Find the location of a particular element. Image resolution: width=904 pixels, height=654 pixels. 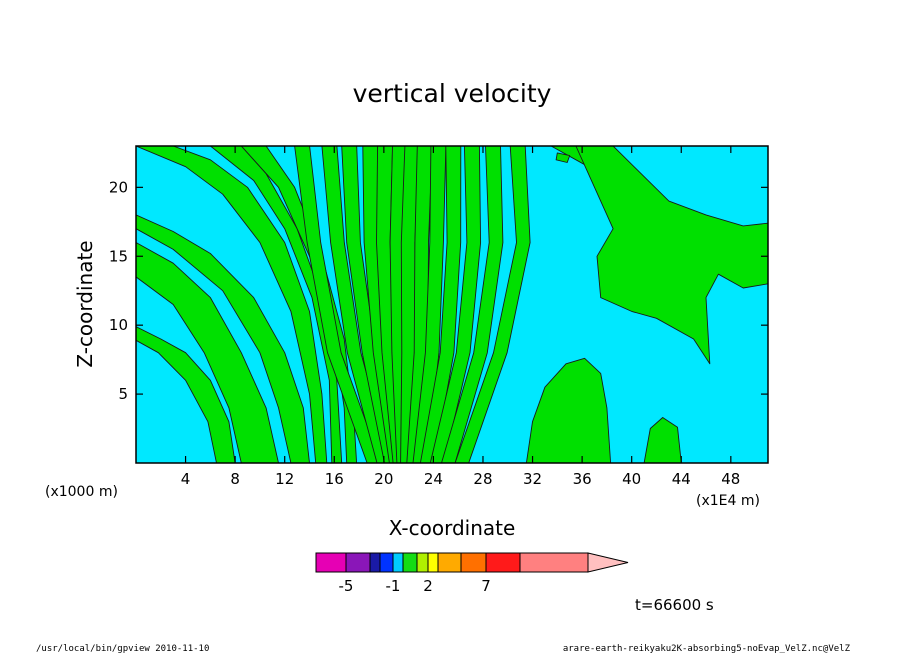

x-tick-label: 32 is located at coordinates (532, 479).